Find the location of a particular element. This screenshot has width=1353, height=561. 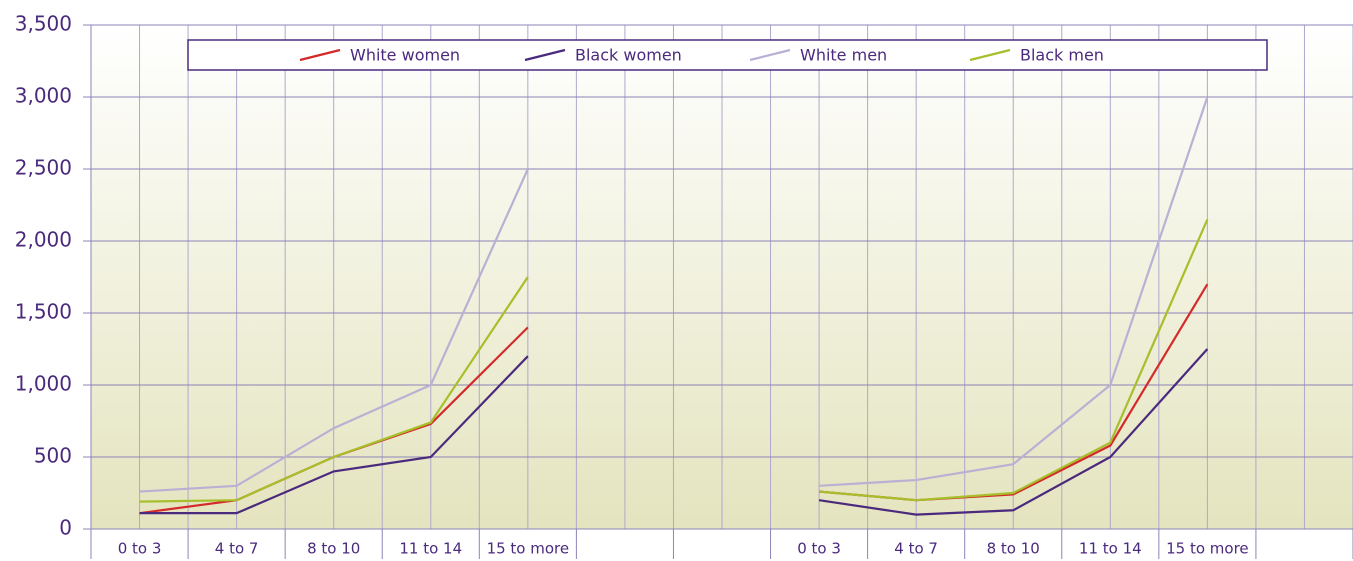

y-tick-label: 1,500 is located at coordinates (43, 312).